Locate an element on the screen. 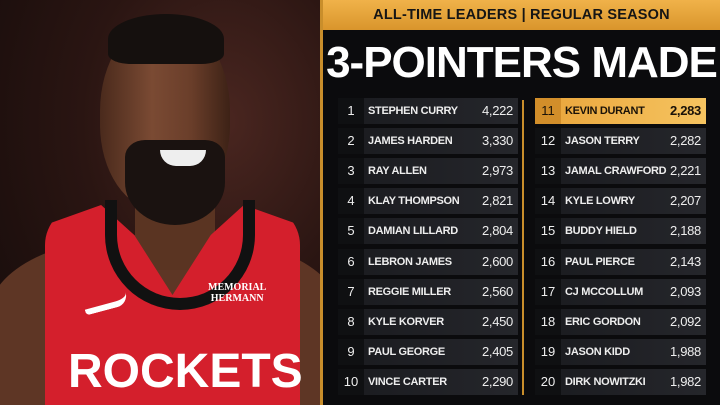 Image resolution: width=720 pixels, height=405 pixels. rank: 3 is located at coordinates (351, 171).